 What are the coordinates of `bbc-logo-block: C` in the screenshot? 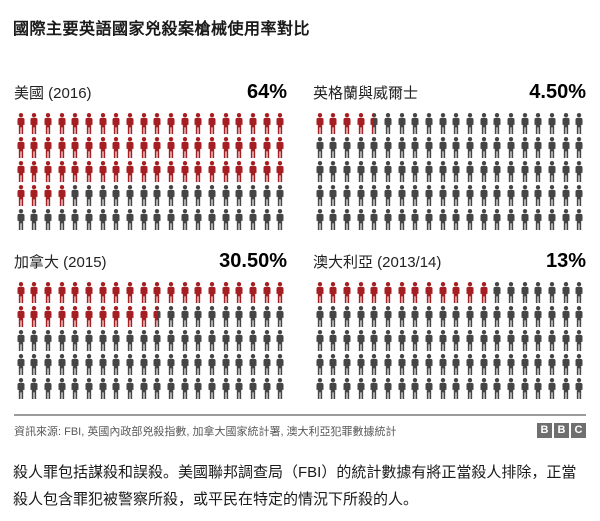 It's located at (578, 430).